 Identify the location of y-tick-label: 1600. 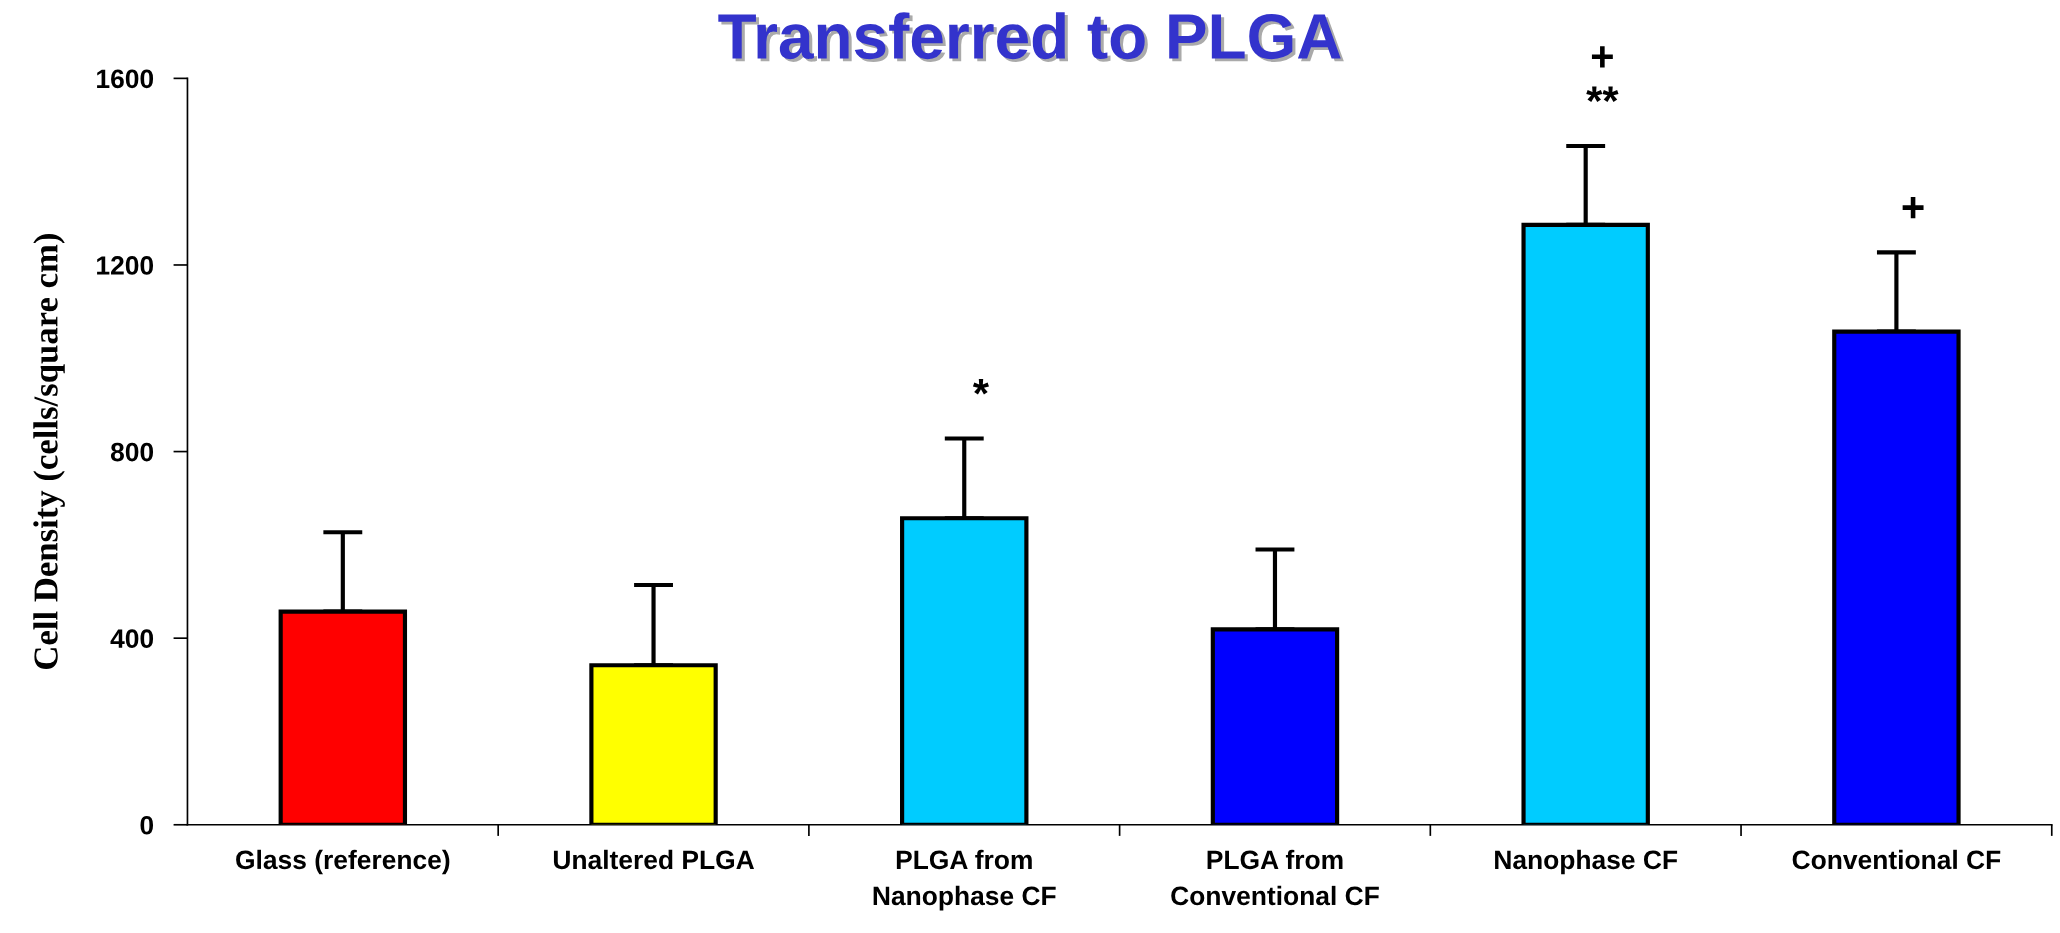
(125, 79).